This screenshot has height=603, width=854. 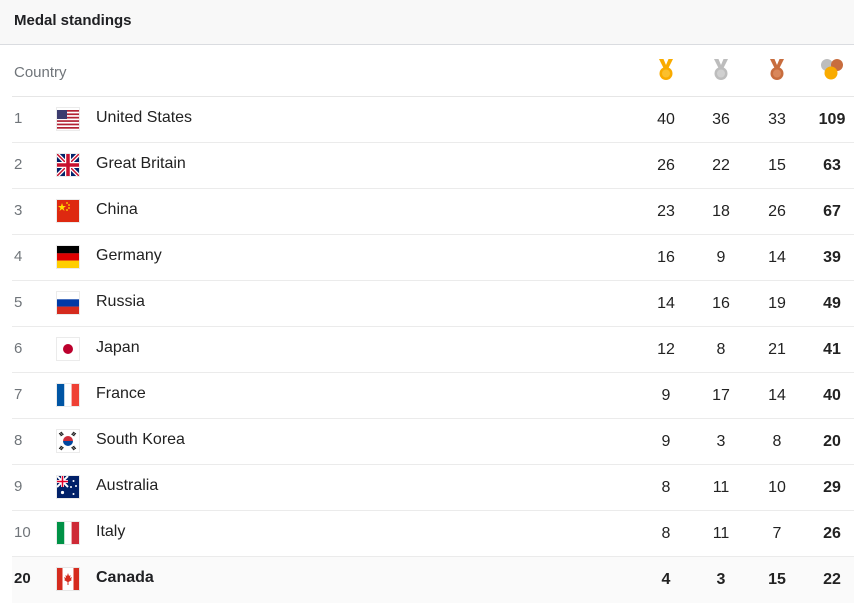 I want to click on table-row: 7 France 9 17 14 40, so click(x=433, y=396).